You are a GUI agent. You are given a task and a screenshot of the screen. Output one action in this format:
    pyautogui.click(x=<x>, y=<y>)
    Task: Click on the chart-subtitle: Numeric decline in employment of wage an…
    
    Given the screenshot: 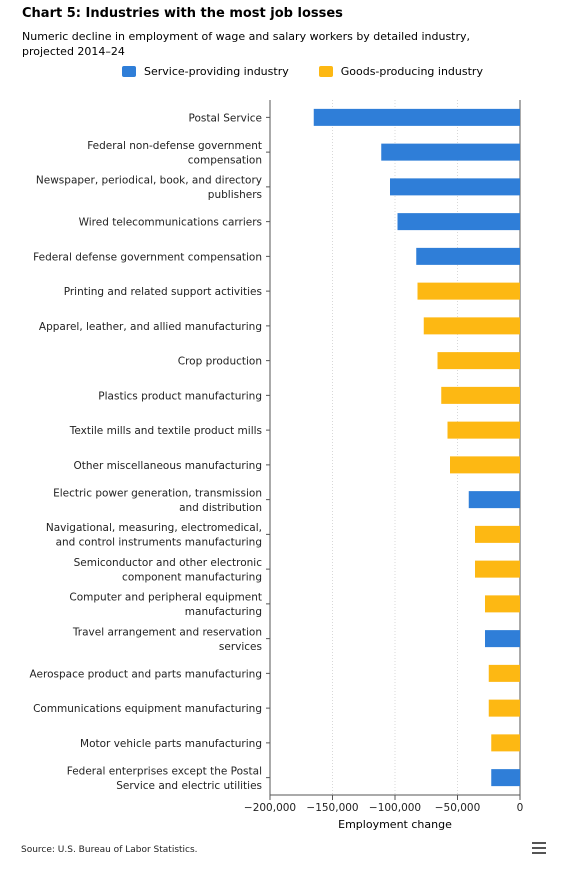 What is the action you would take?
    pyautogui.click(x=246, y=44)
    